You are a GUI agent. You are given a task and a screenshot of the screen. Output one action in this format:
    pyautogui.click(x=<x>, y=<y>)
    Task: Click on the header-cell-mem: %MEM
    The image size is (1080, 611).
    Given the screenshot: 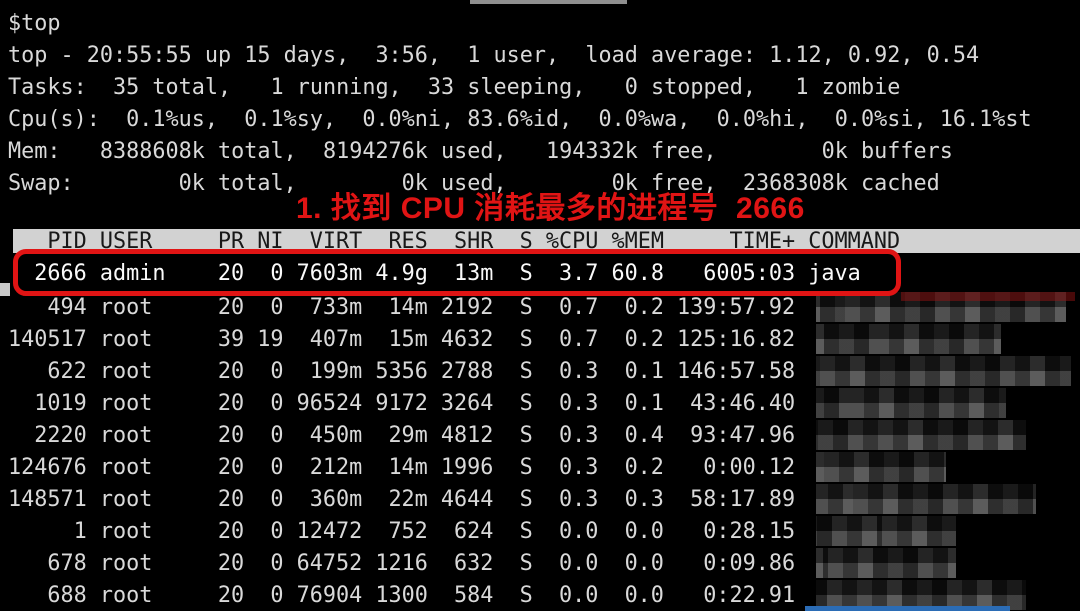 What is the action you would take?
    pyautogui.click(x=637, y=241)
    